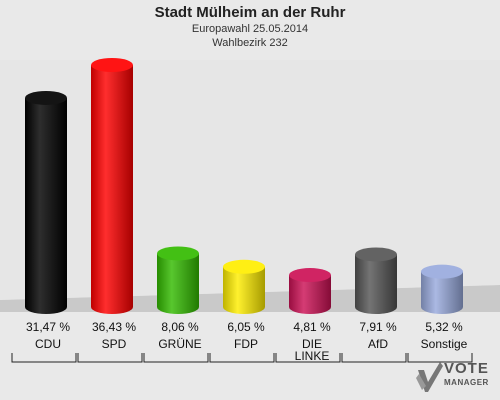 Image resolution: width=500 pixels, height=400 pixels. I want to click on bar-top-fdp, so click(244, 266).